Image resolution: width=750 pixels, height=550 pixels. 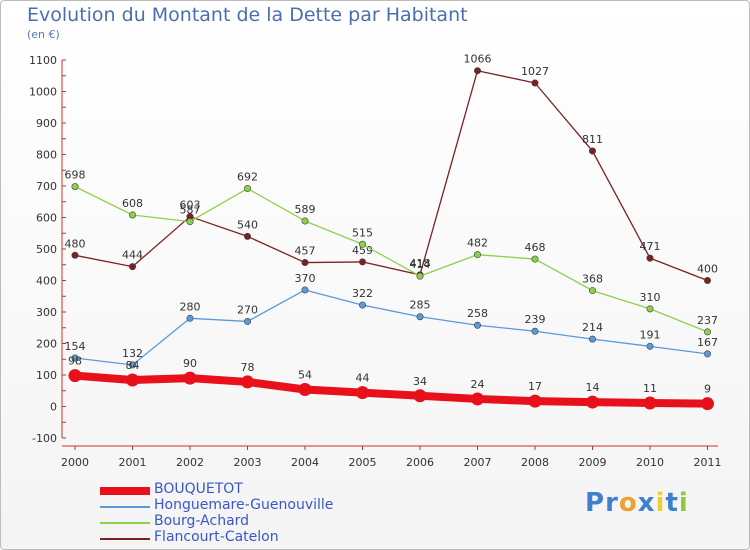 What do you see at coordinates (202, 521) in the screenshot?
I see `legend-label: Bourg-Achard` at bounding box center [202, 521].